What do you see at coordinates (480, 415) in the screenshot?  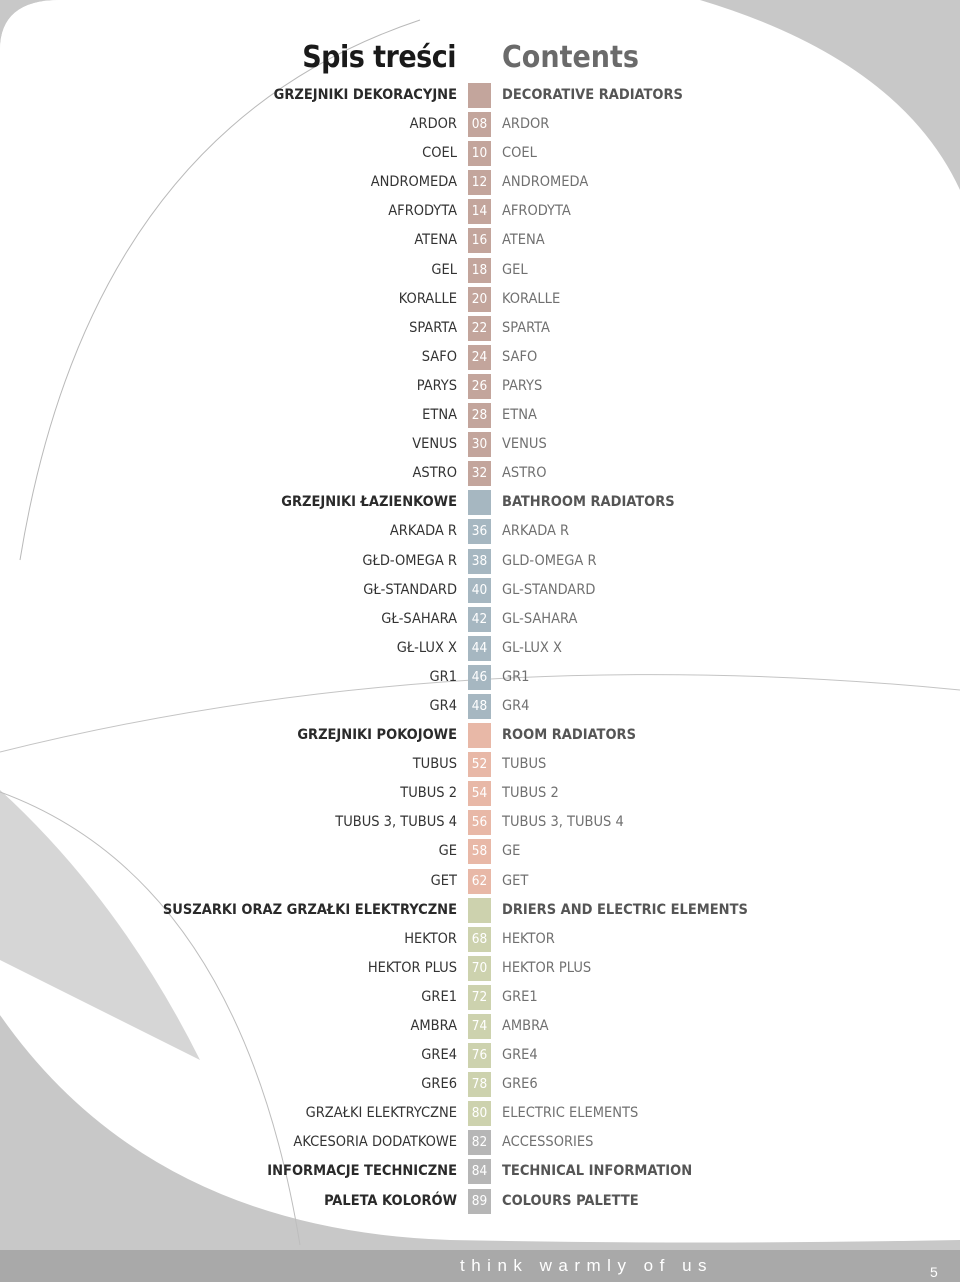 I see `toc-entry: ETNA 28 ETNA` at bounding box center [480, 415].